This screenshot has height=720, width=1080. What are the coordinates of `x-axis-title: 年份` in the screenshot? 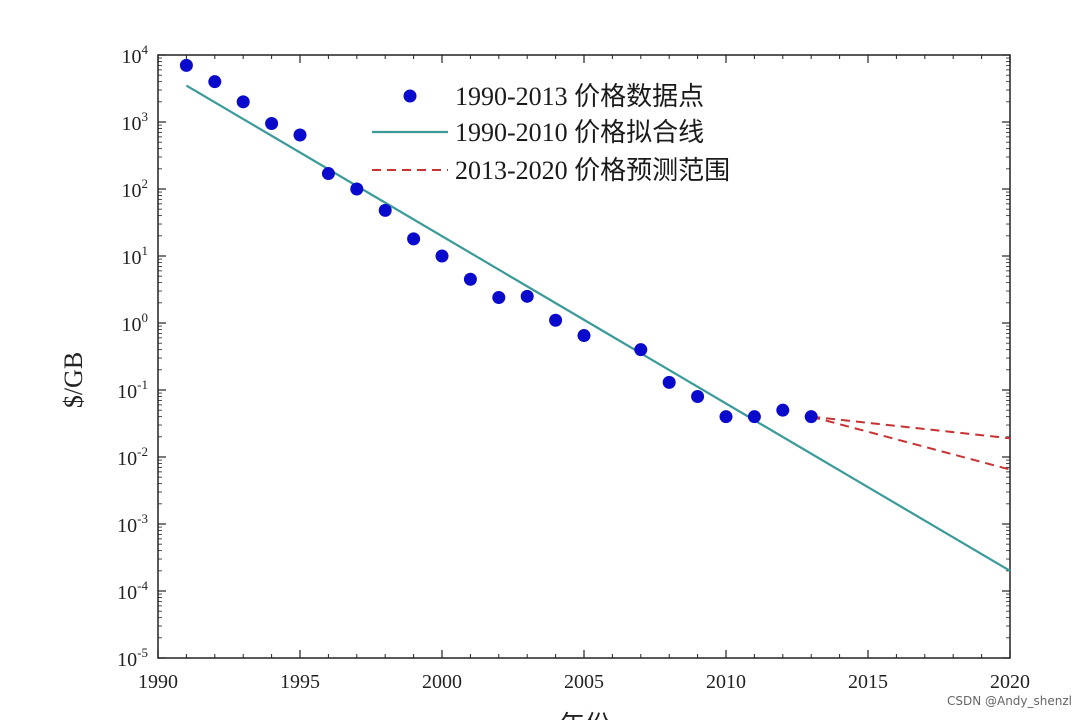 It's located at (585, 715).